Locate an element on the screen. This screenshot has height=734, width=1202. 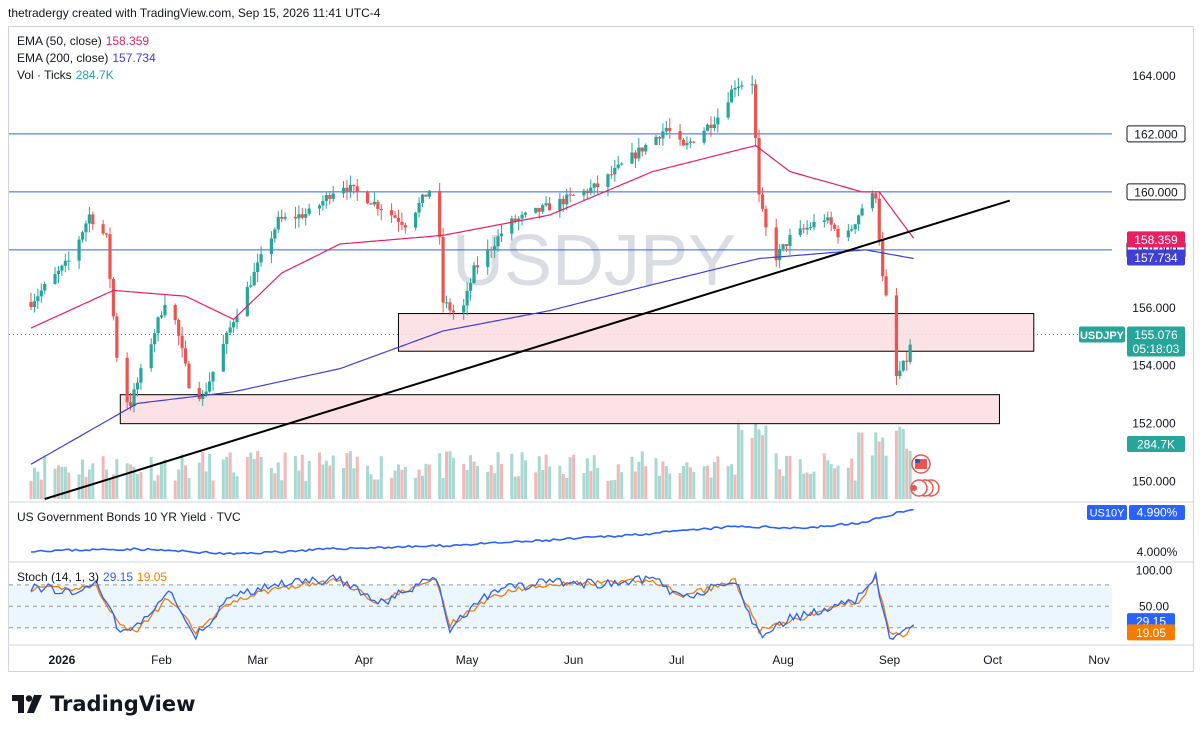
last-price-tag-box is located at coordinates (1156, 341).